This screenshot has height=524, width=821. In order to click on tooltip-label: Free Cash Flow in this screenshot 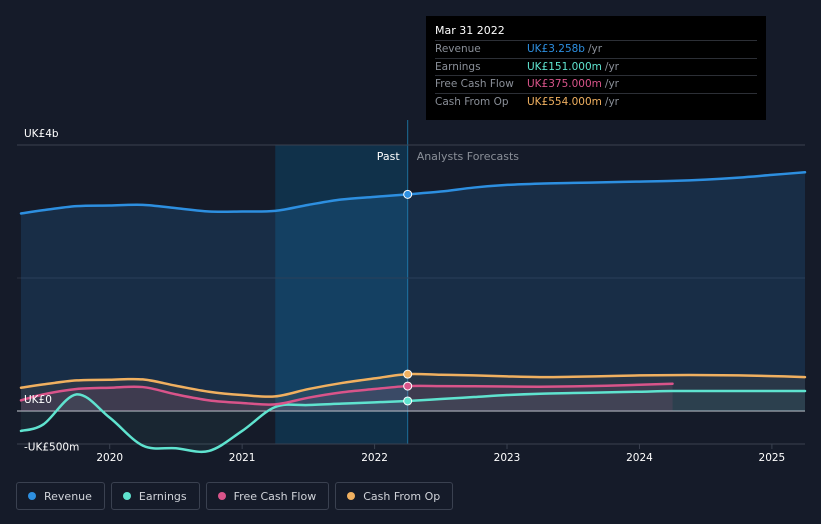, I will do `click(474, 84)`.